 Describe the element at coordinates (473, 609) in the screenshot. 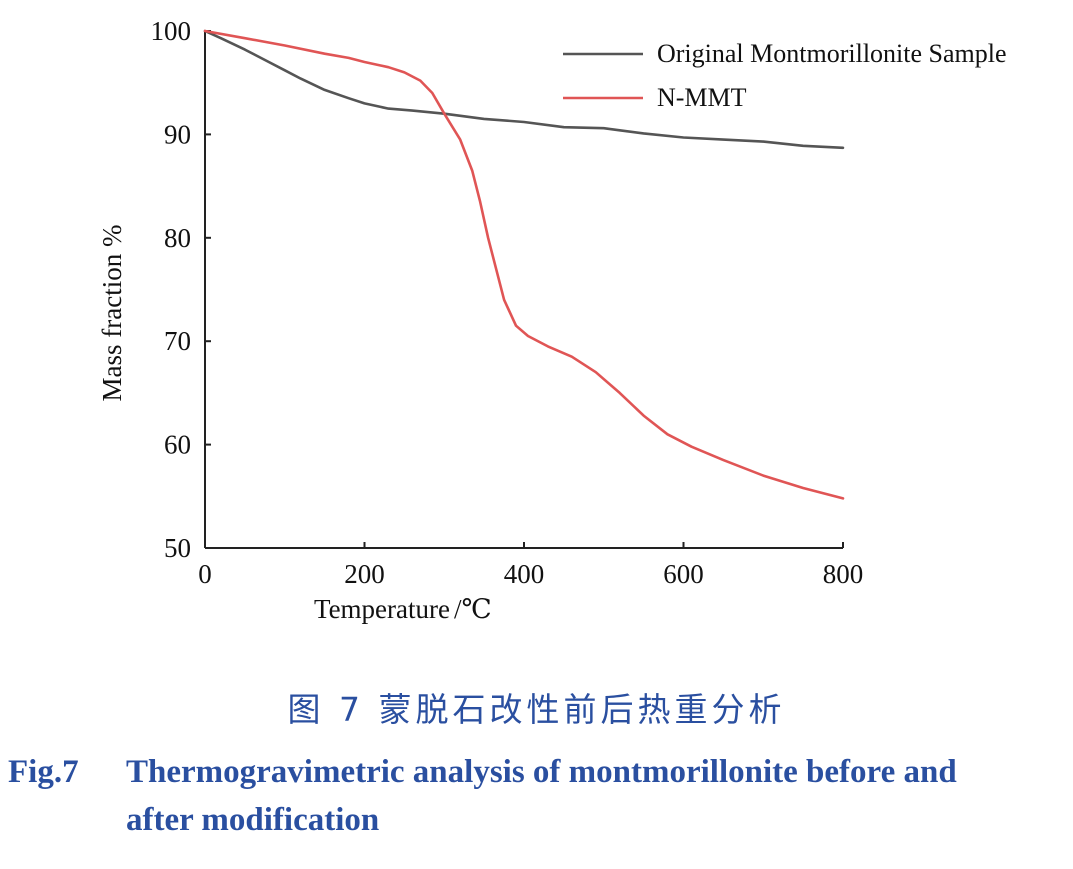

I see `x-axis-unit: /℃` at that location.